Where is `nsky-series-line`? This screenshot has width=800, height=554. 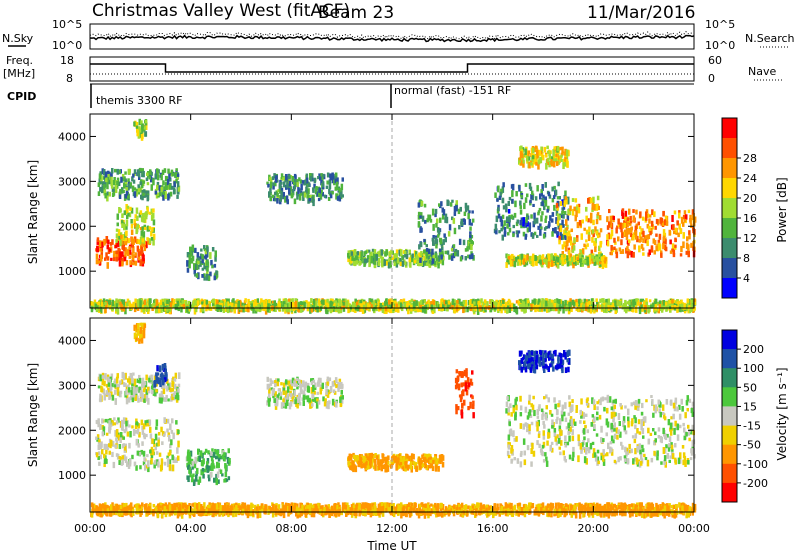 nsky-series-line is located at coordinates (392, 38).